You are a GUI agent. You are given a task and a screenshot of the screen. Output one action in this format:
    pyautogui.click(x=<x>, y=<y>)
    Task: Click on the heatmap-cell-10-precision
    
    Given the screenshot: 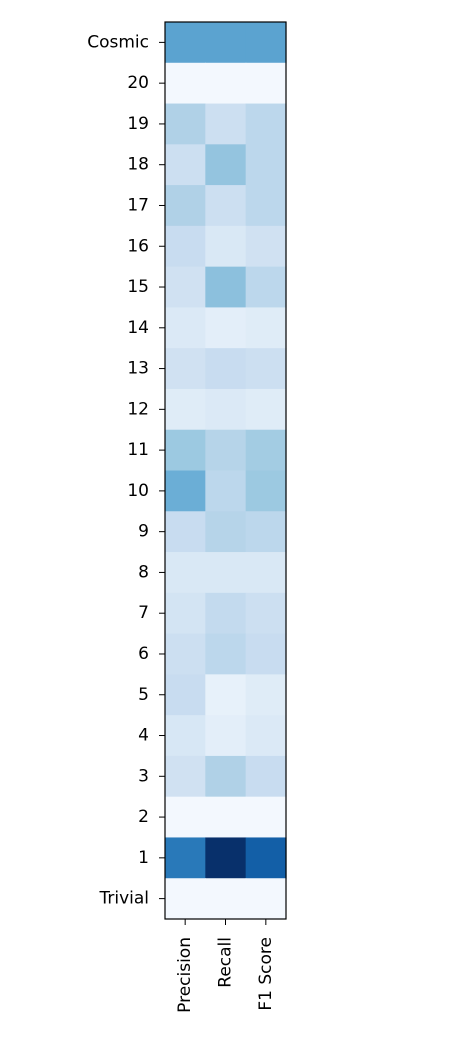 What is the action you would take?
    pyautogui.click(x=185, y=491)
    